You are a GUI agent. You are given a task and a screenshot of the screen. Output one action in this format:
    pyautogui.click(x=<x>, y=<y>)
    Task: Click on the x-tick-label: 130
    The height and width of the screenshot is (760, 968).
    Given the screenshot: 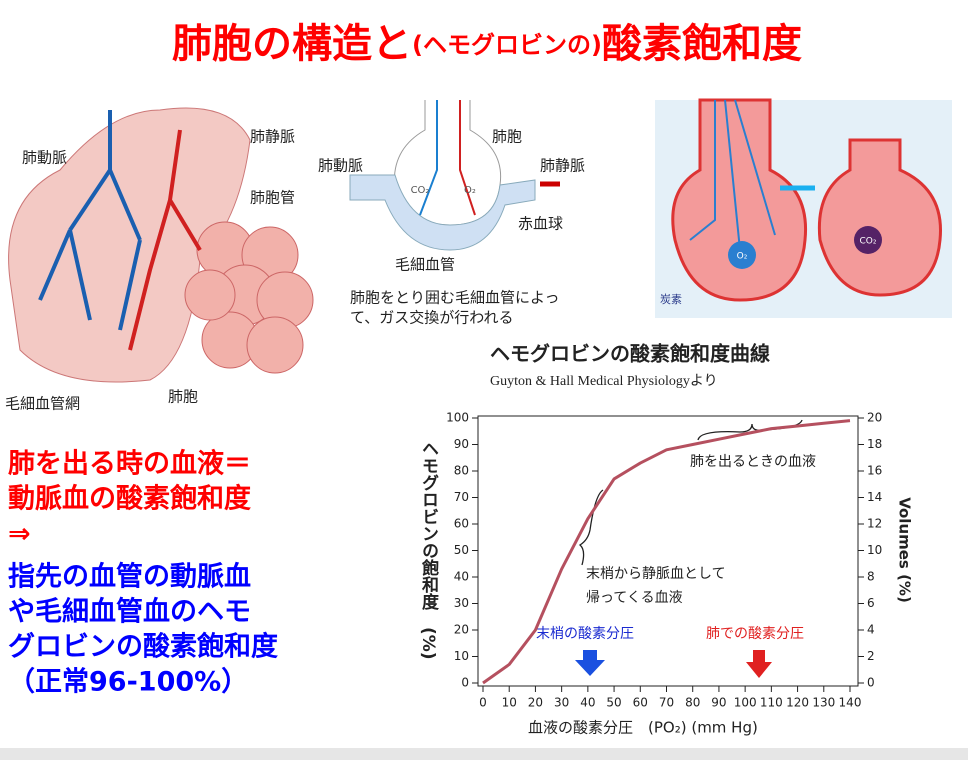 What is the action you would take?
    pyautogui.click(x=823, y=703)
    